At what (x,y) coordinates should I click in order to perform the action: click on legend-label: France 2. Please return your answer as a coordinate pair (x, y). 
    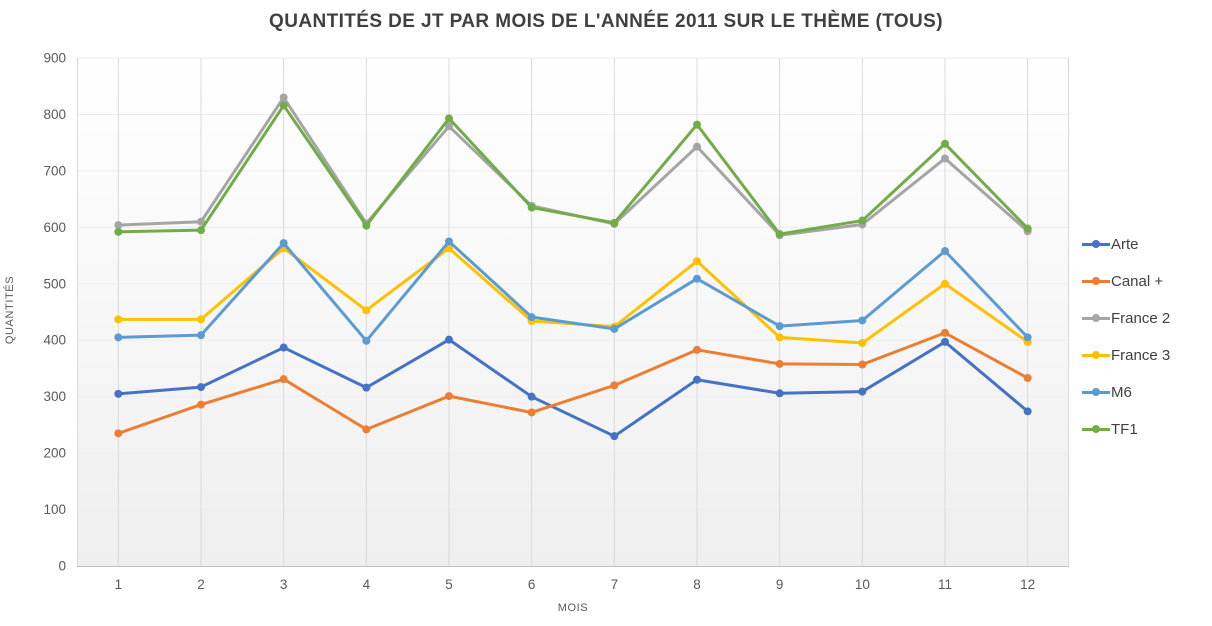
    Looking at the image, I should click on (1141, 318).